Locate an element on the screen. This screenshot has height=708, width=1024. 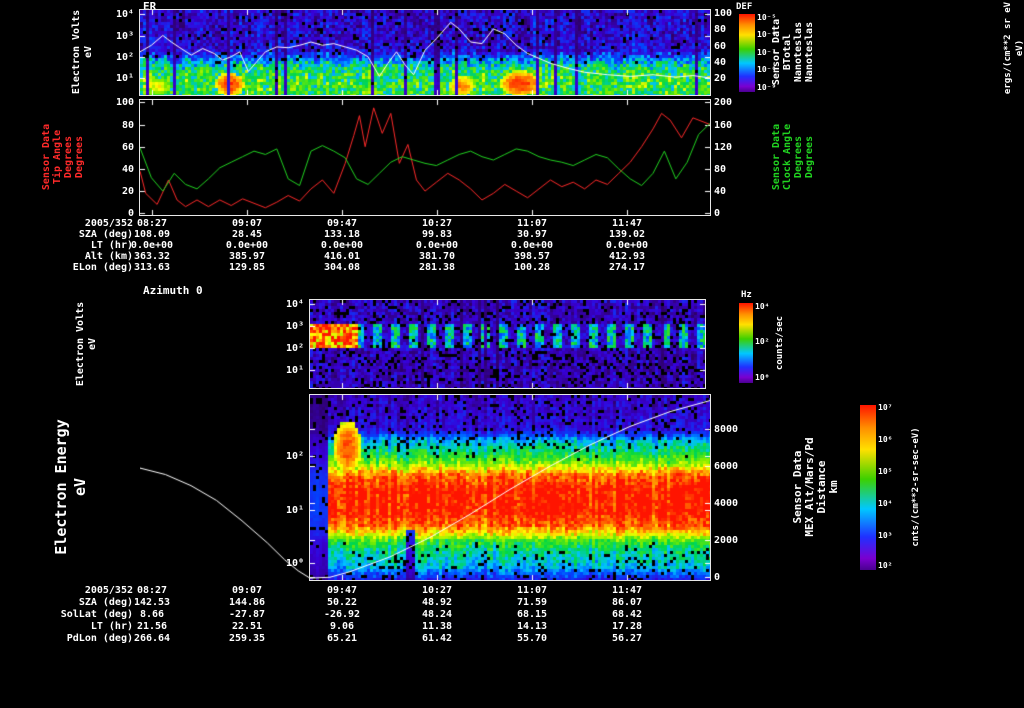
mex-table-cell: 65.21 is located at coordinates (342, 638).